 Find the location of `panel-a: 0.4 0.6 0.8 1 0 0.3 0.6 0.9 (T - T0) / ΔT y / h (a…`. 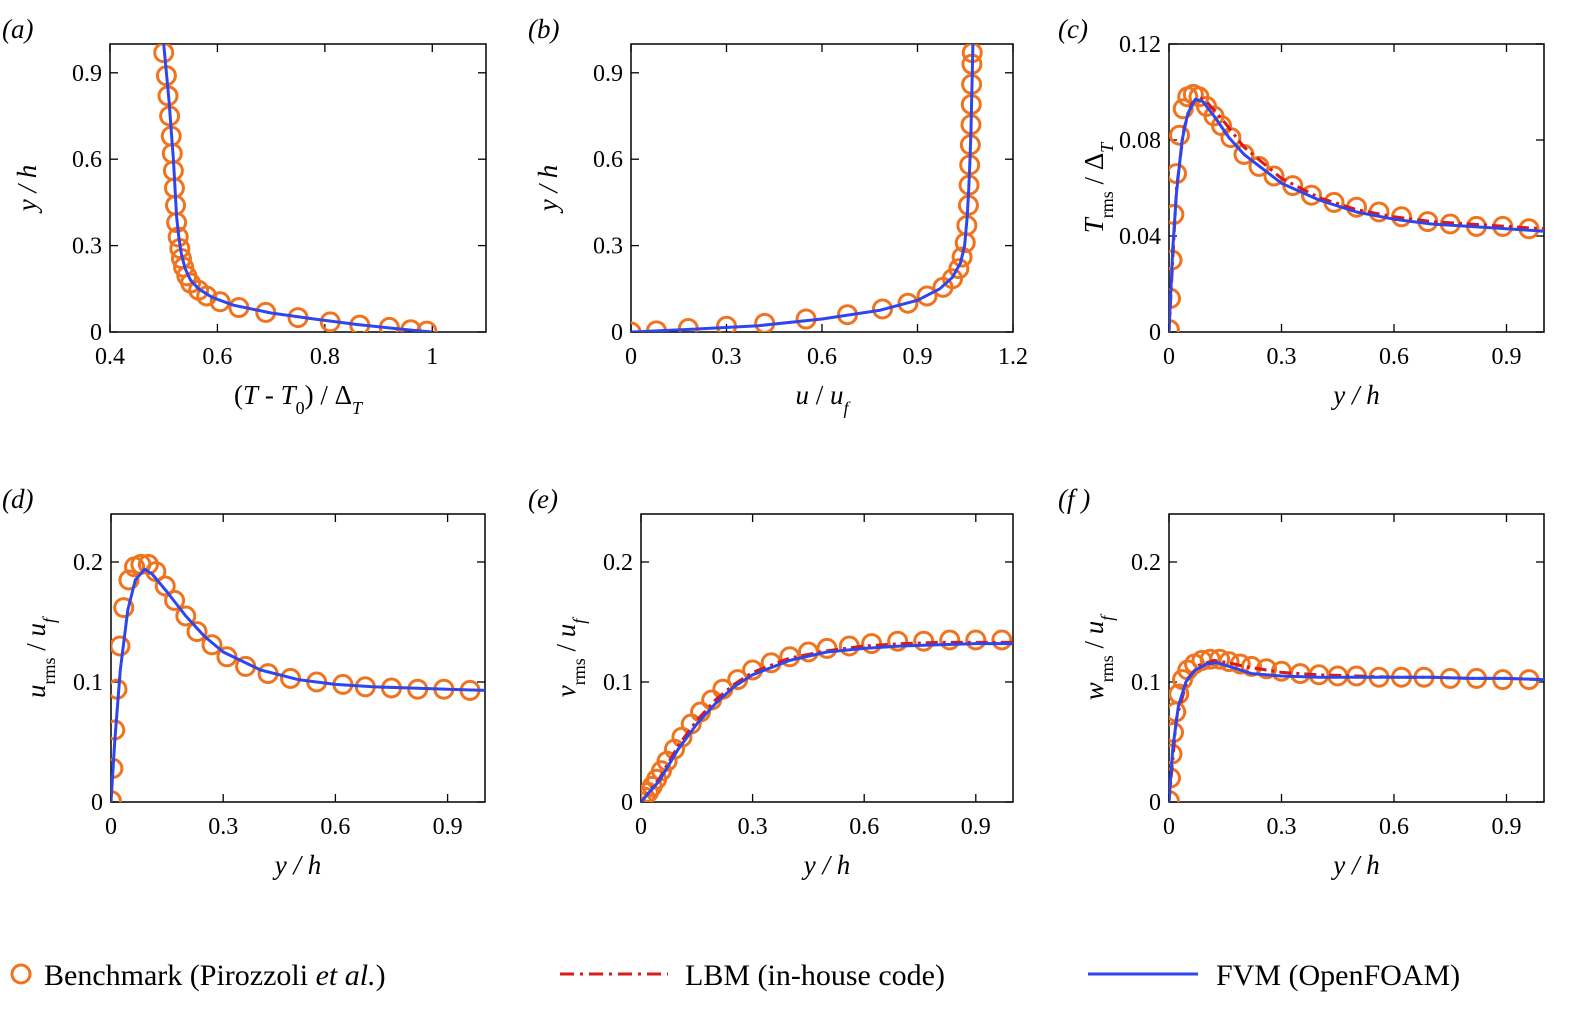

panel-a: 0.4 0.6 0.8 1 0 0.3 0.6 0.9 (T - T0) / ΔT y / h (a… is located at coordinates (244, 216).